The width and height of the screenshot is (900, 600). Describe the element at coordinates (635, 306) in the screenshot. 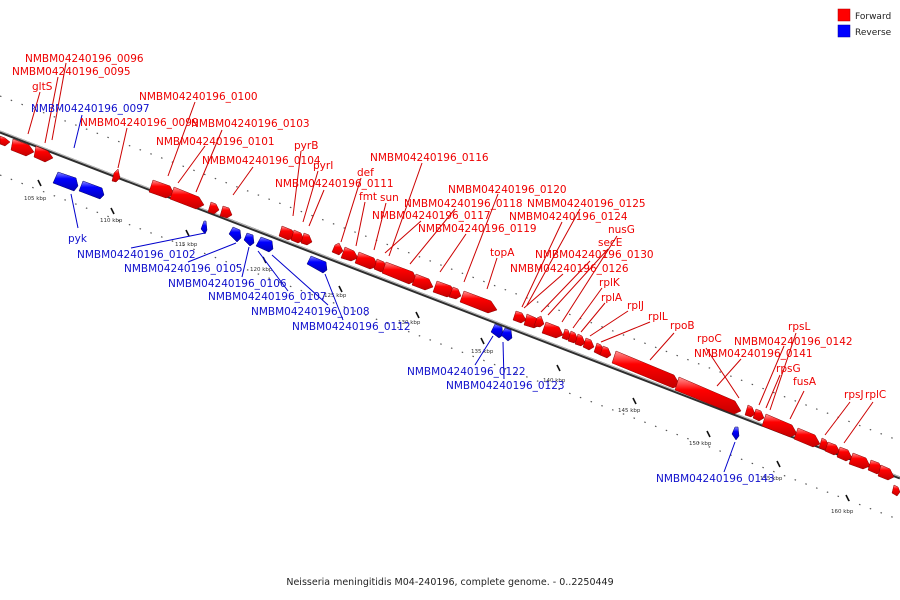

I see `gene-label-forward: rplJ` at that location.